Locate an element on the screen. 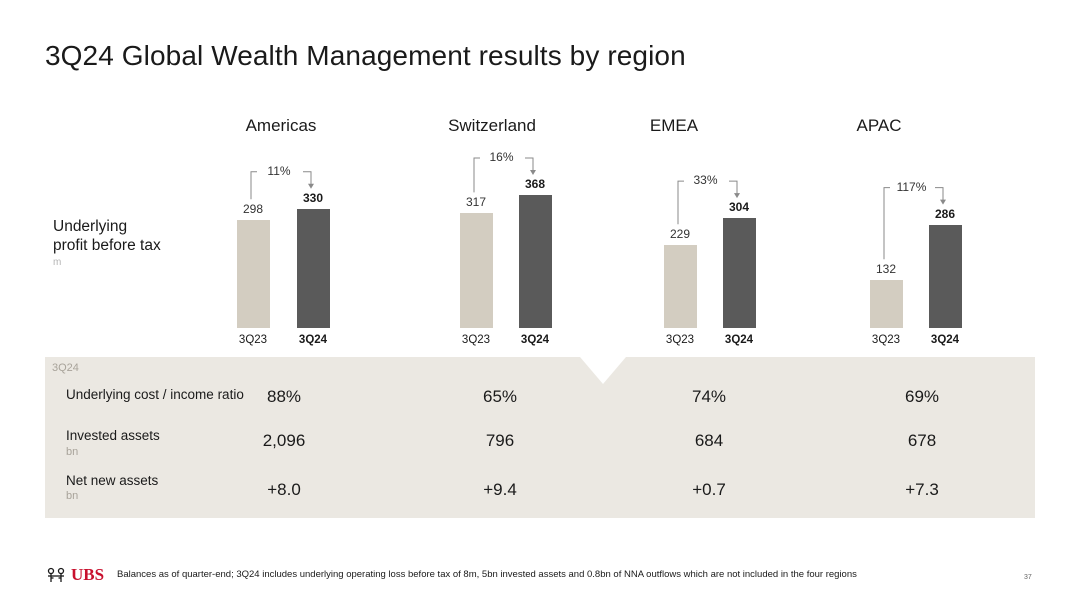  metric-label-line2: profit before tax is located at coordinates (107, 245).